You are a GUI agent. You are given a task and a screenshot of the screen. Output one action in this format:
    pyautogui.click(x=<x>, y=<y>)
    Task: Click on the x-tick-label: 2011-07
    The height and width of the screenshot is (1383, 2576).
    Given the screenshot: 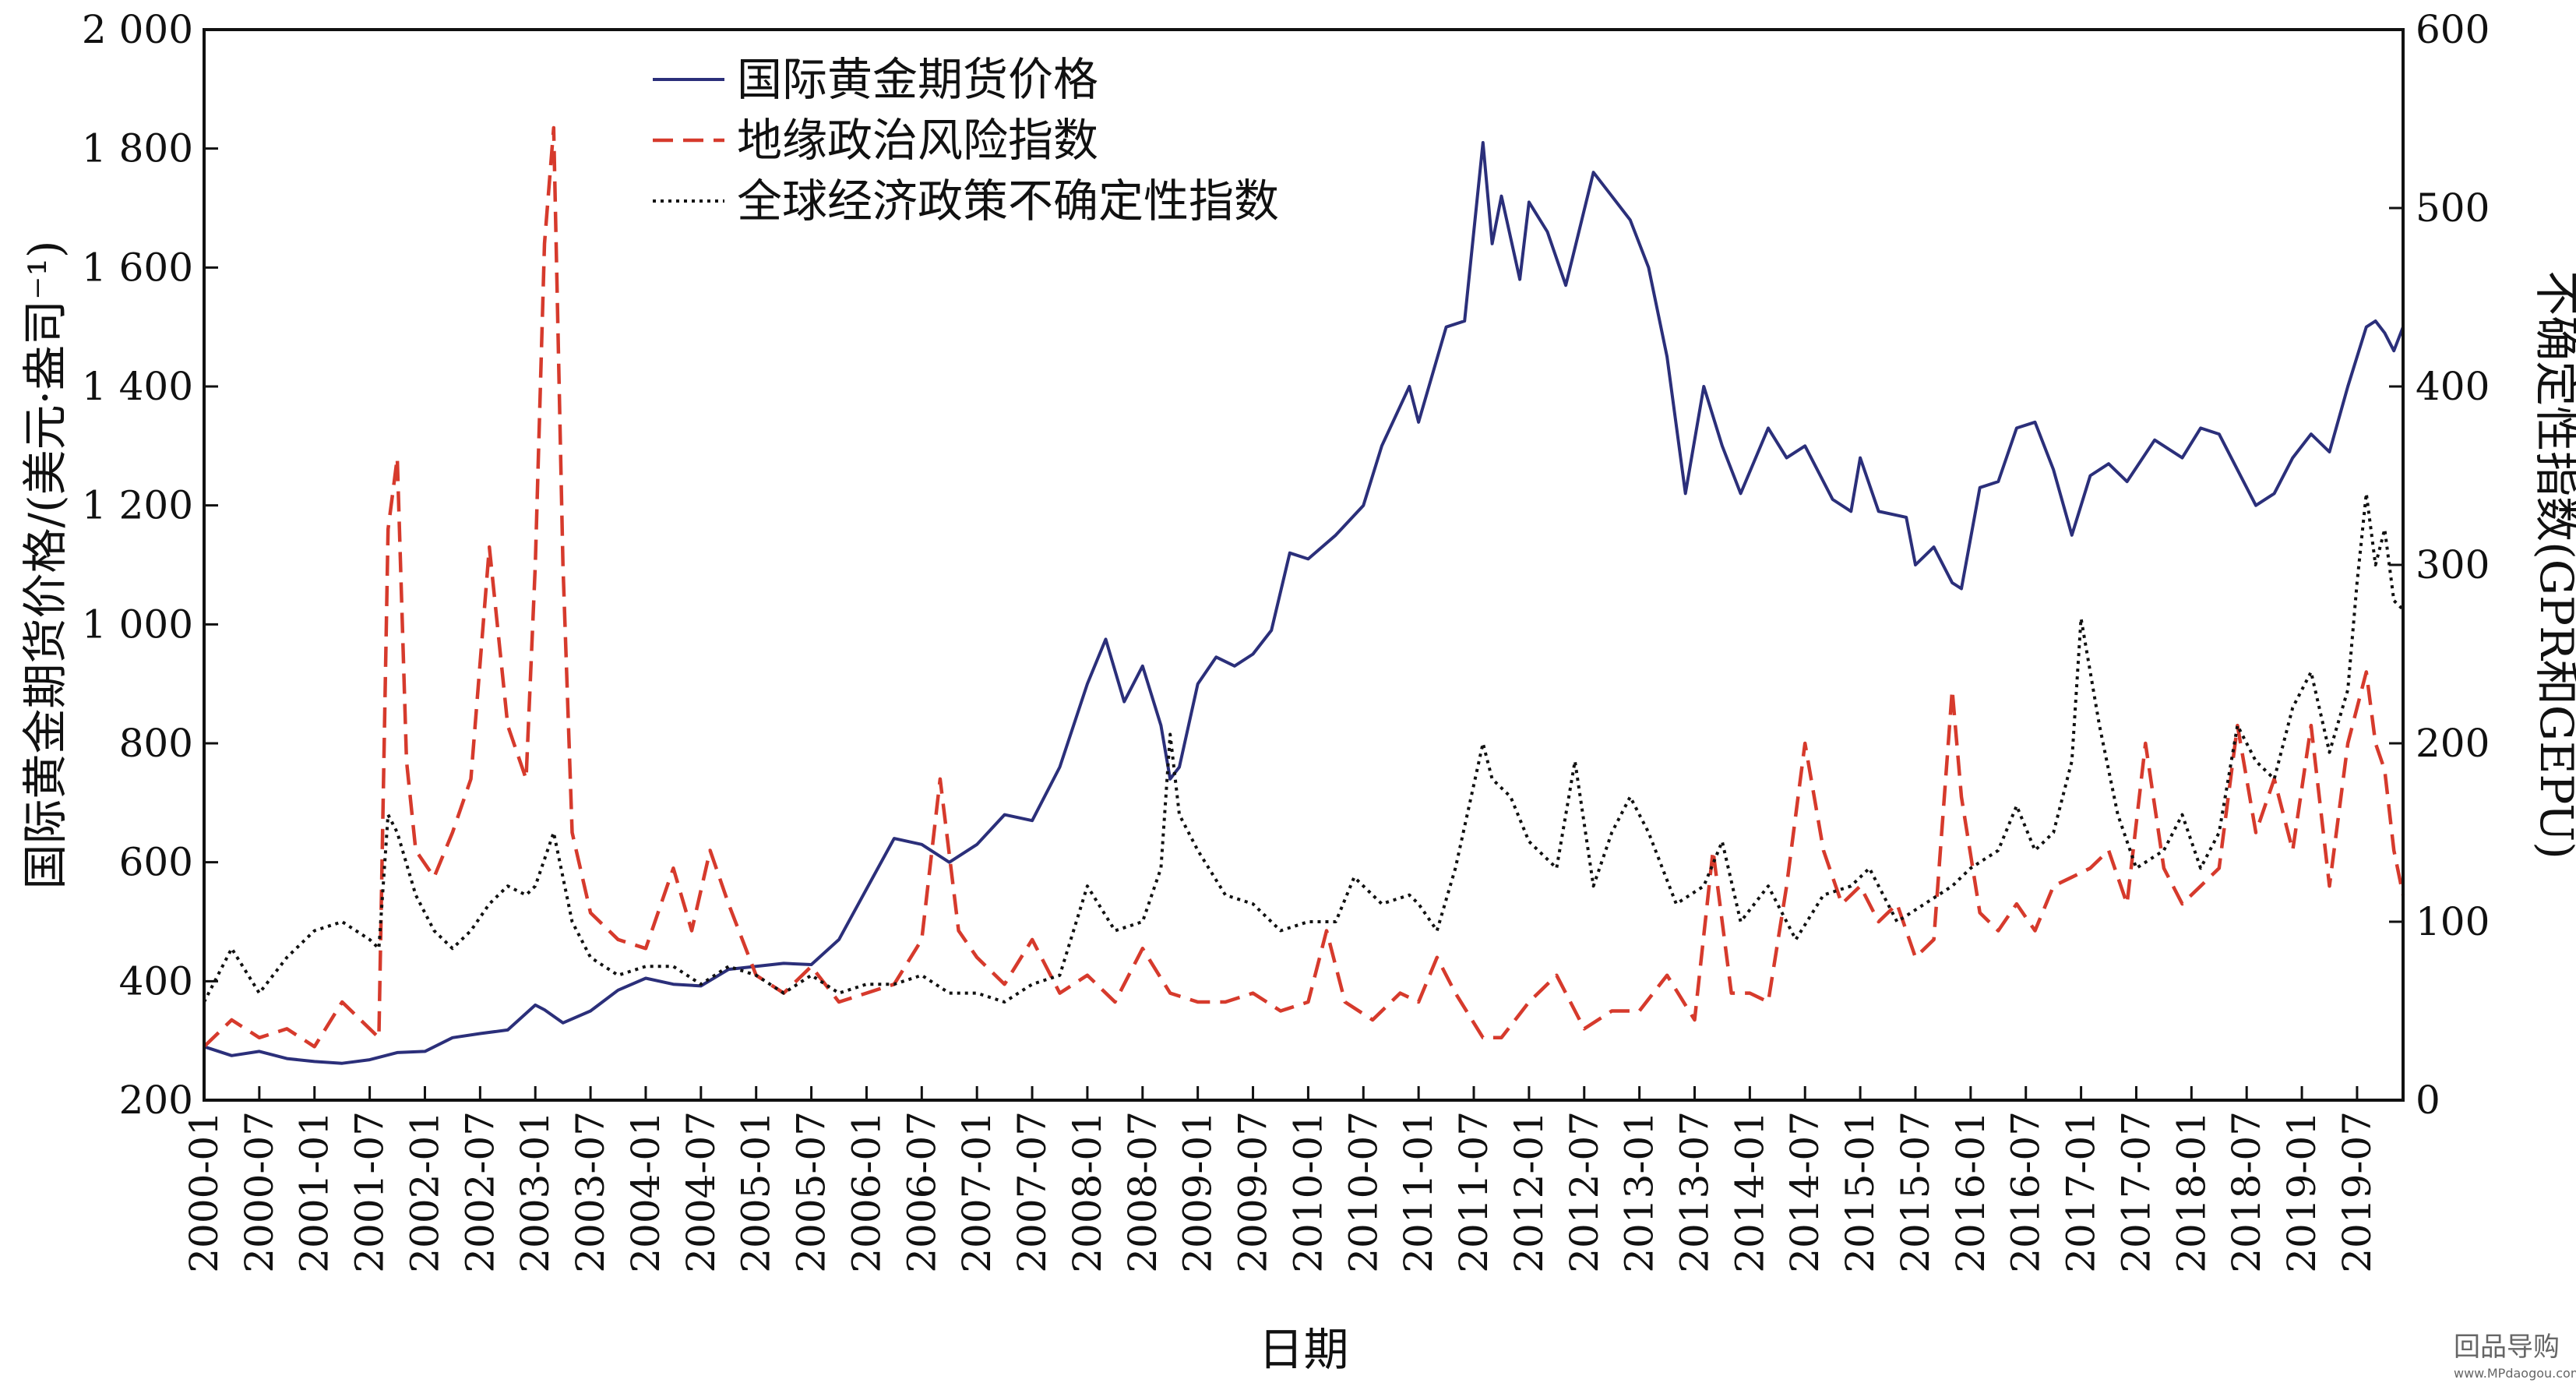 What is the action you would take?
    pyautogui.click(x=1473, y=1192)
    